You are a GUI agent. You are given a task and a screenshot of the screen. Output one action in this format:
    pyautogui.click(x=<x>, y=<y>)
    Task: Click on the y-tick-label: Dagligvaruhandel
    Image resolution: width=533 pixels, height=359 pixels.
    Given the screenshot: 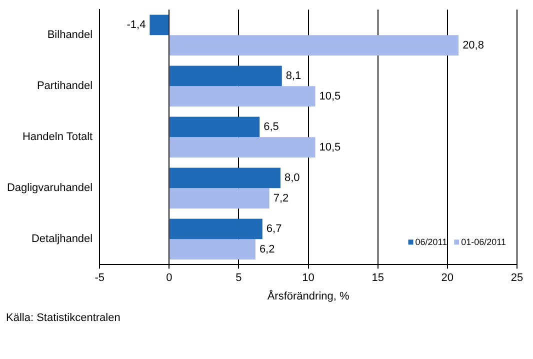 What is the action you would take?
    pyautogui.click(x=49, y=188)
    